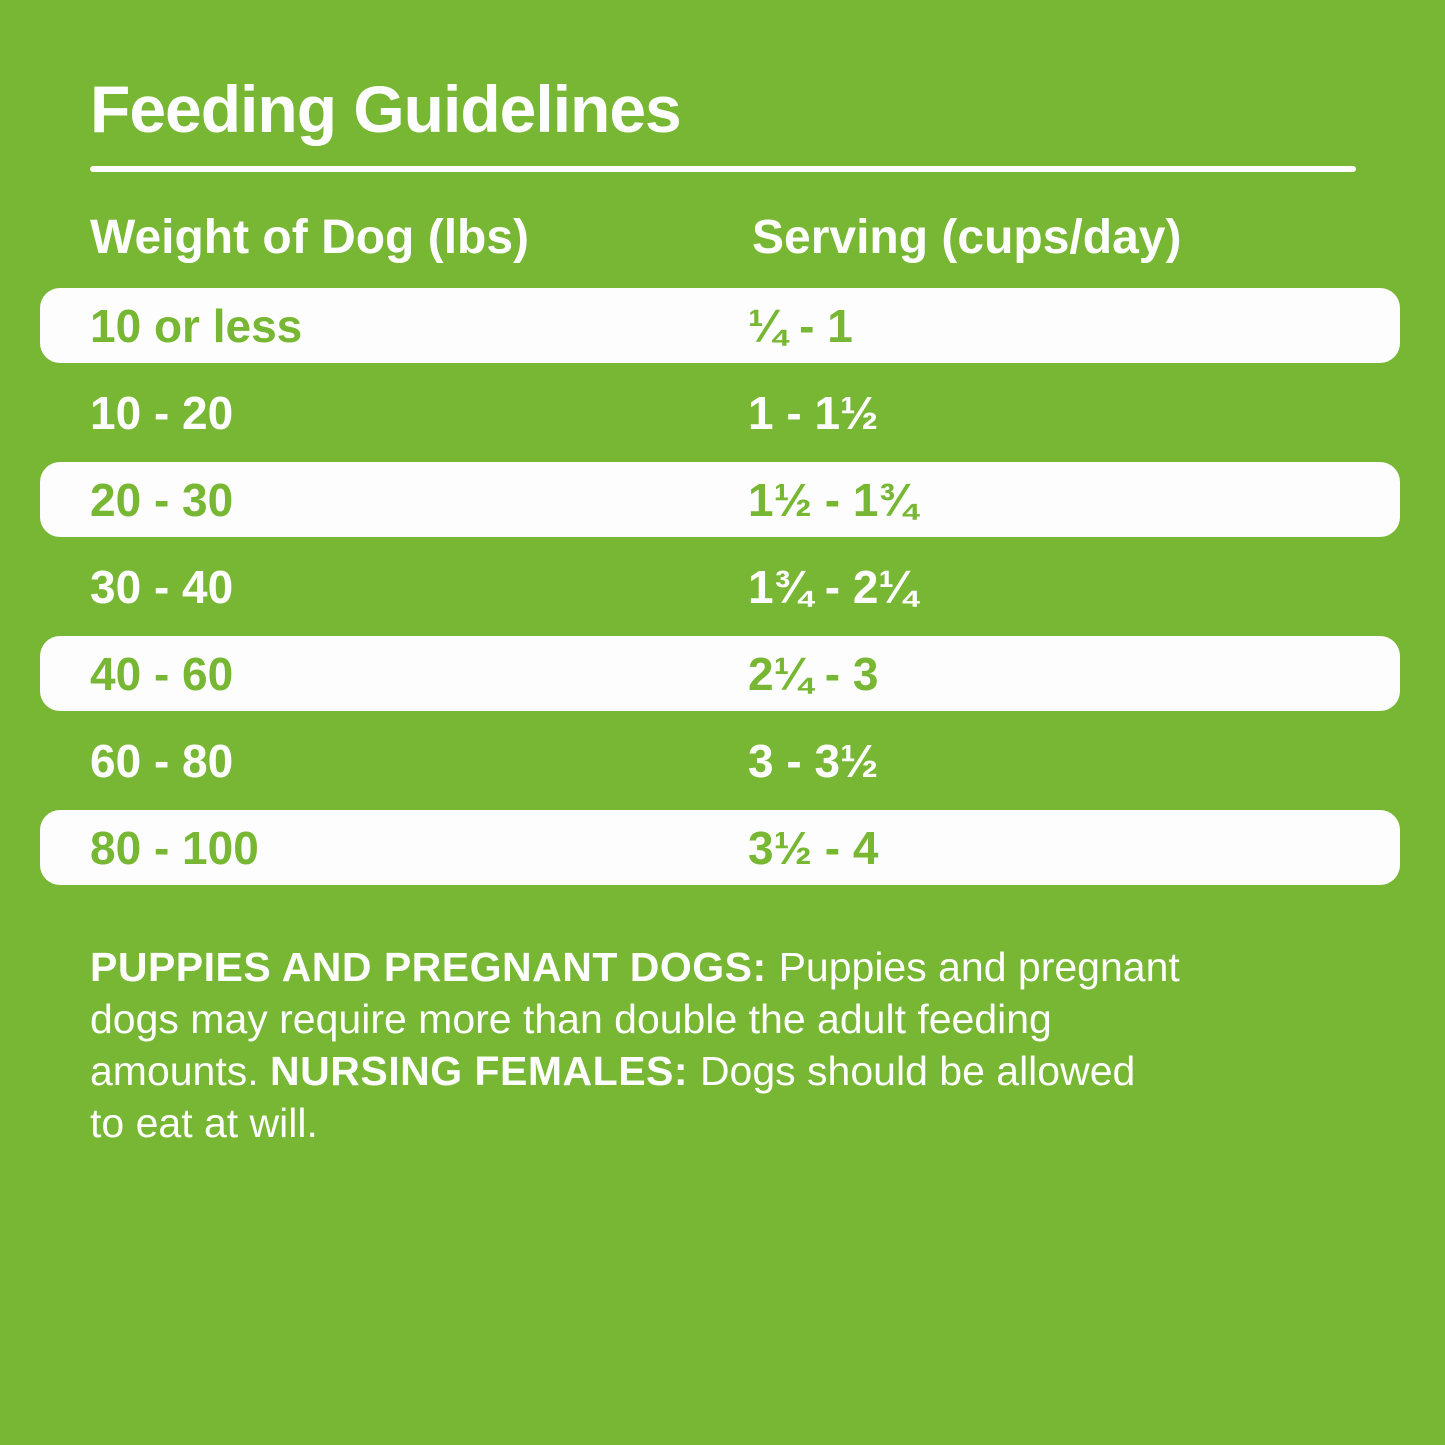 The image size is (1445, 1445). Describe the element at coordinates (310, 237) in the screenshot. I see `column-header-weight: Weight of Dog (lbs)` at that location.